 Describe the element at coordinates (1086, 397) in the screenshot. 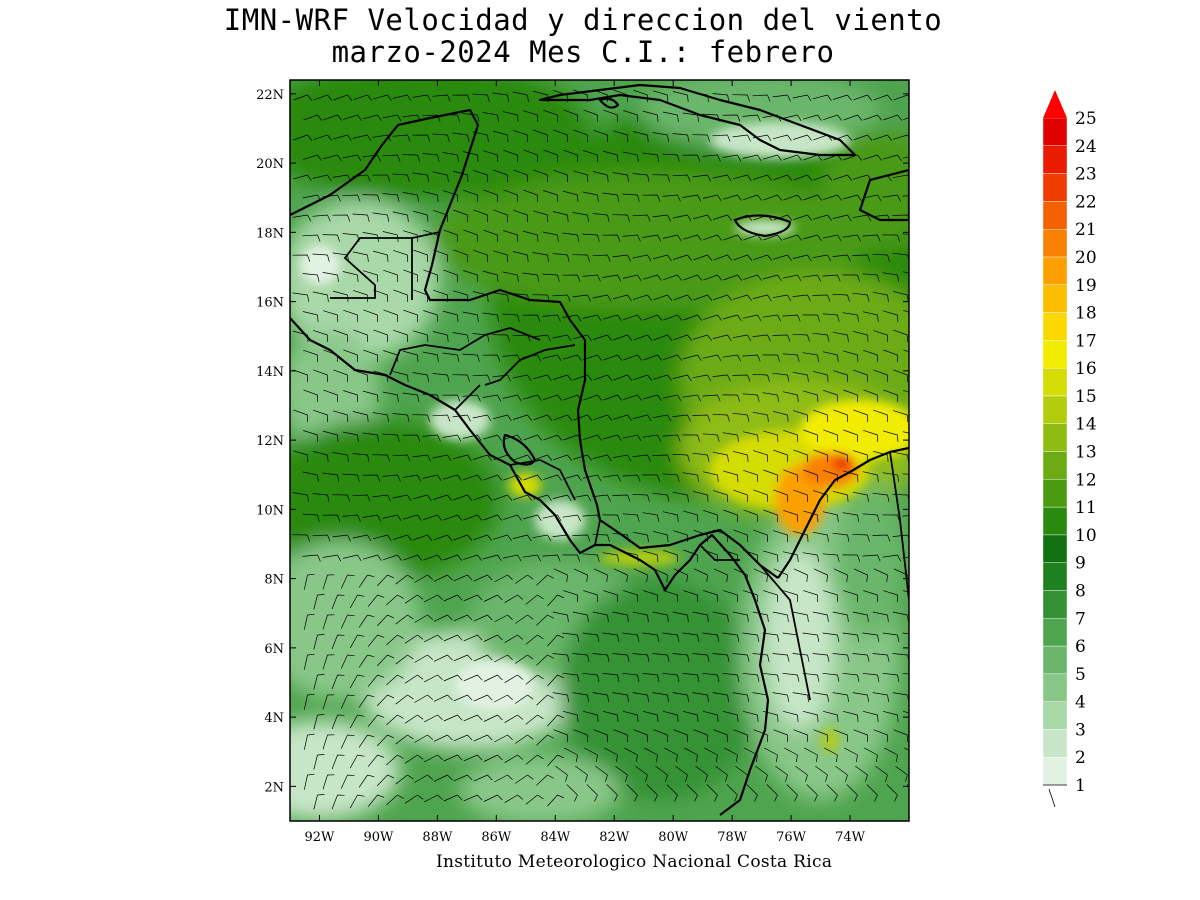

I see `colorbar-label: 15` at that location.